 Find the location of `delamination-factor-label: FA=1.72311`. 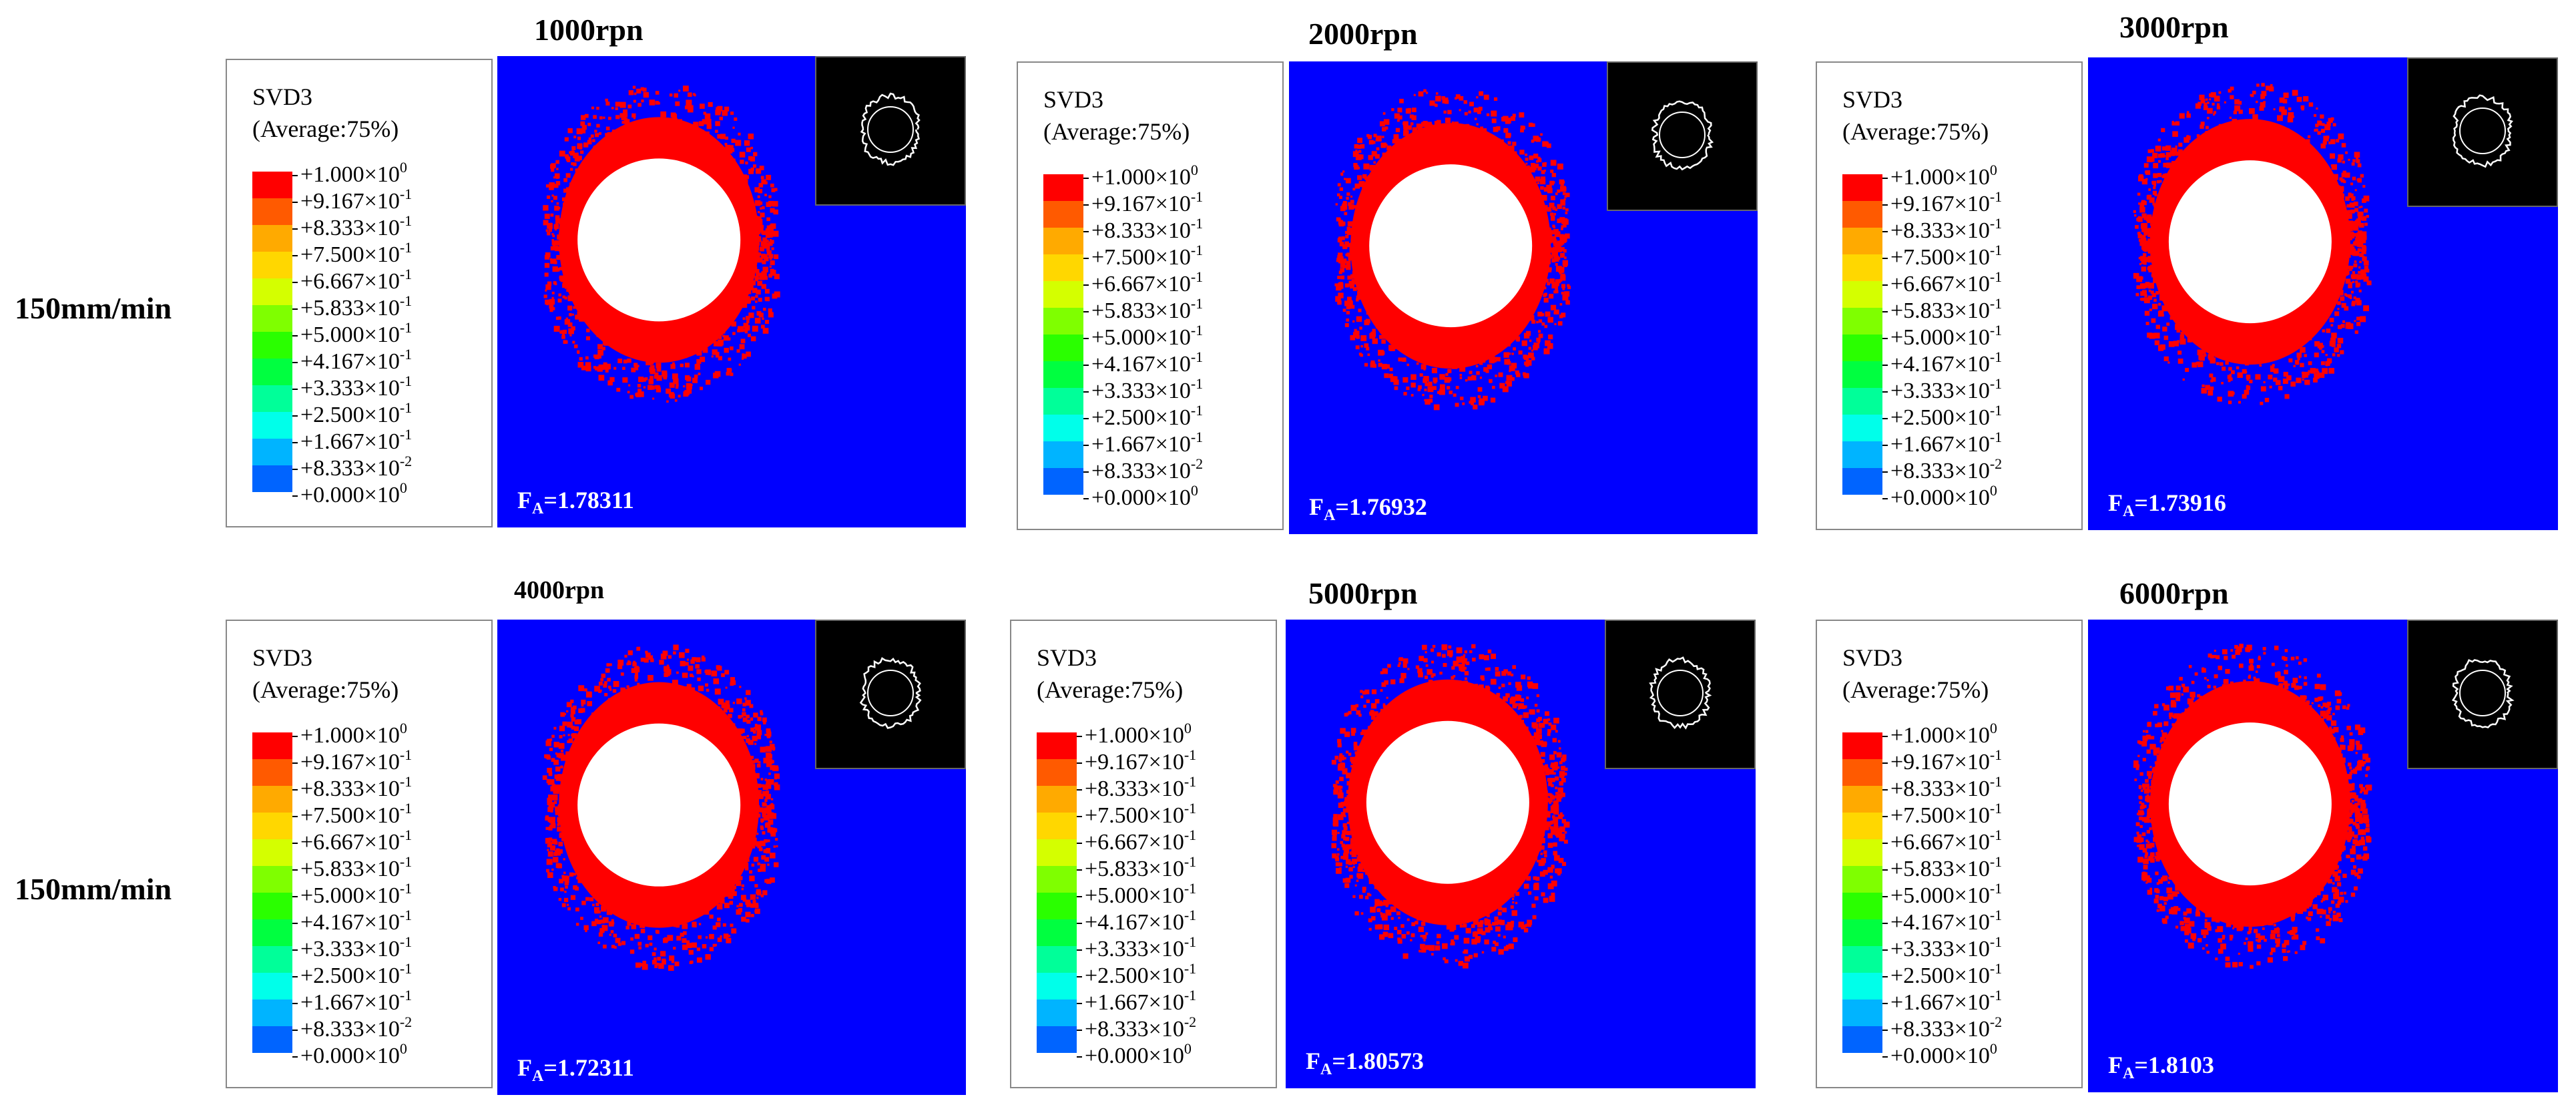

delamination-factor-label: FA=1.72311 is located at coordinates (575, 1069).